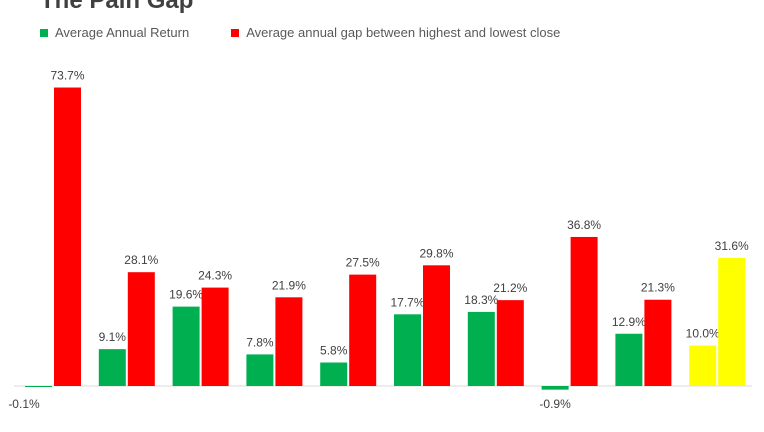 Image resolution: width=764 pixels, height=432 pixels. Describe the element at coordinates (289, 285) in the screenshot. I see `data-label-gap-4: 21.9%` at that location.